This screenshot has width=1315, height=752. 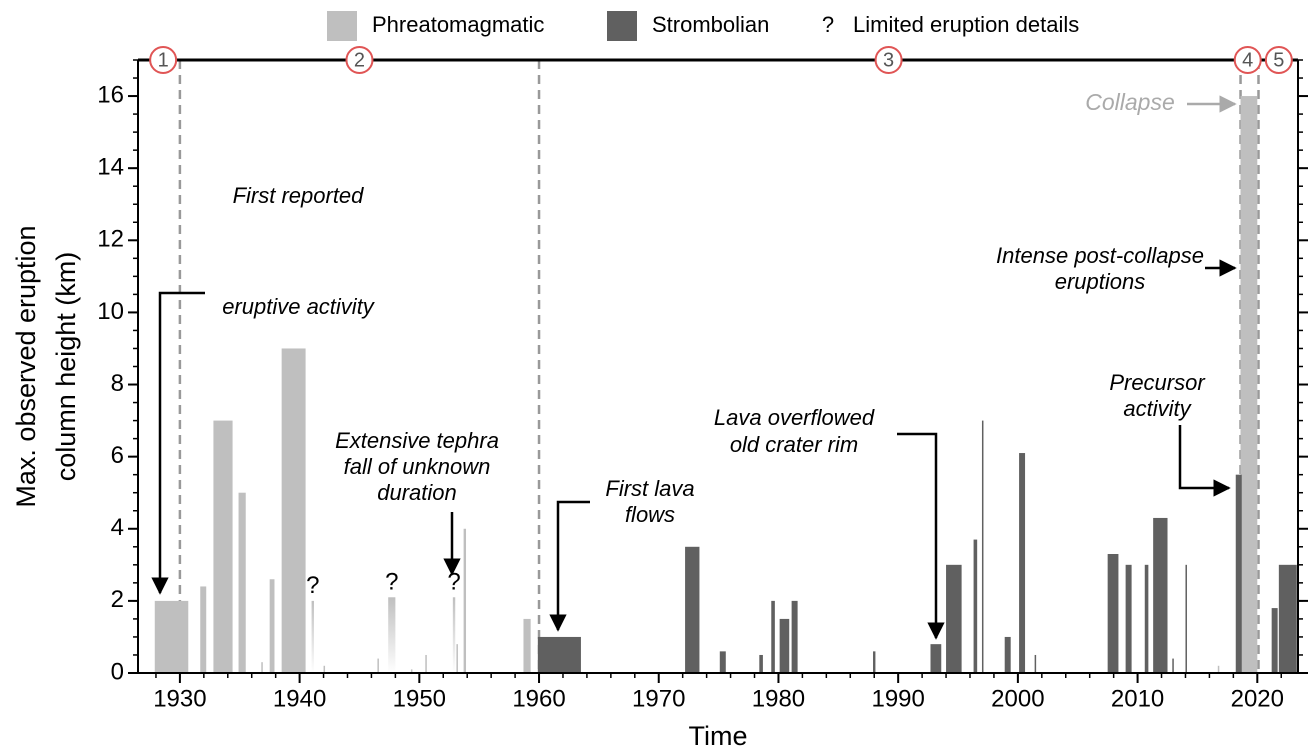 I want to click on y-tick-label: 10, so click(x=110, y=311).